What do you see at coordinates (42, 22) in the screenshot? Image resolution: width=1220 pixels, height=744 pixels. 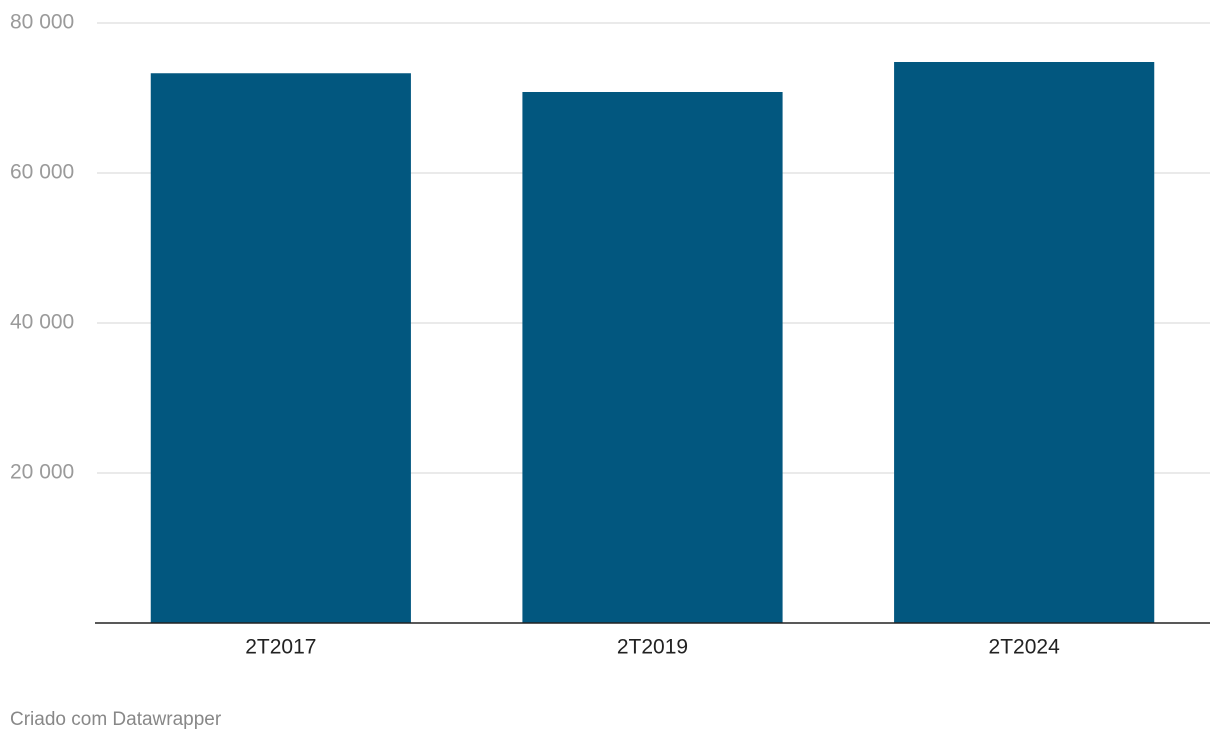 I see `y-tick-label: 80 000` at bounding box center [42, 22].